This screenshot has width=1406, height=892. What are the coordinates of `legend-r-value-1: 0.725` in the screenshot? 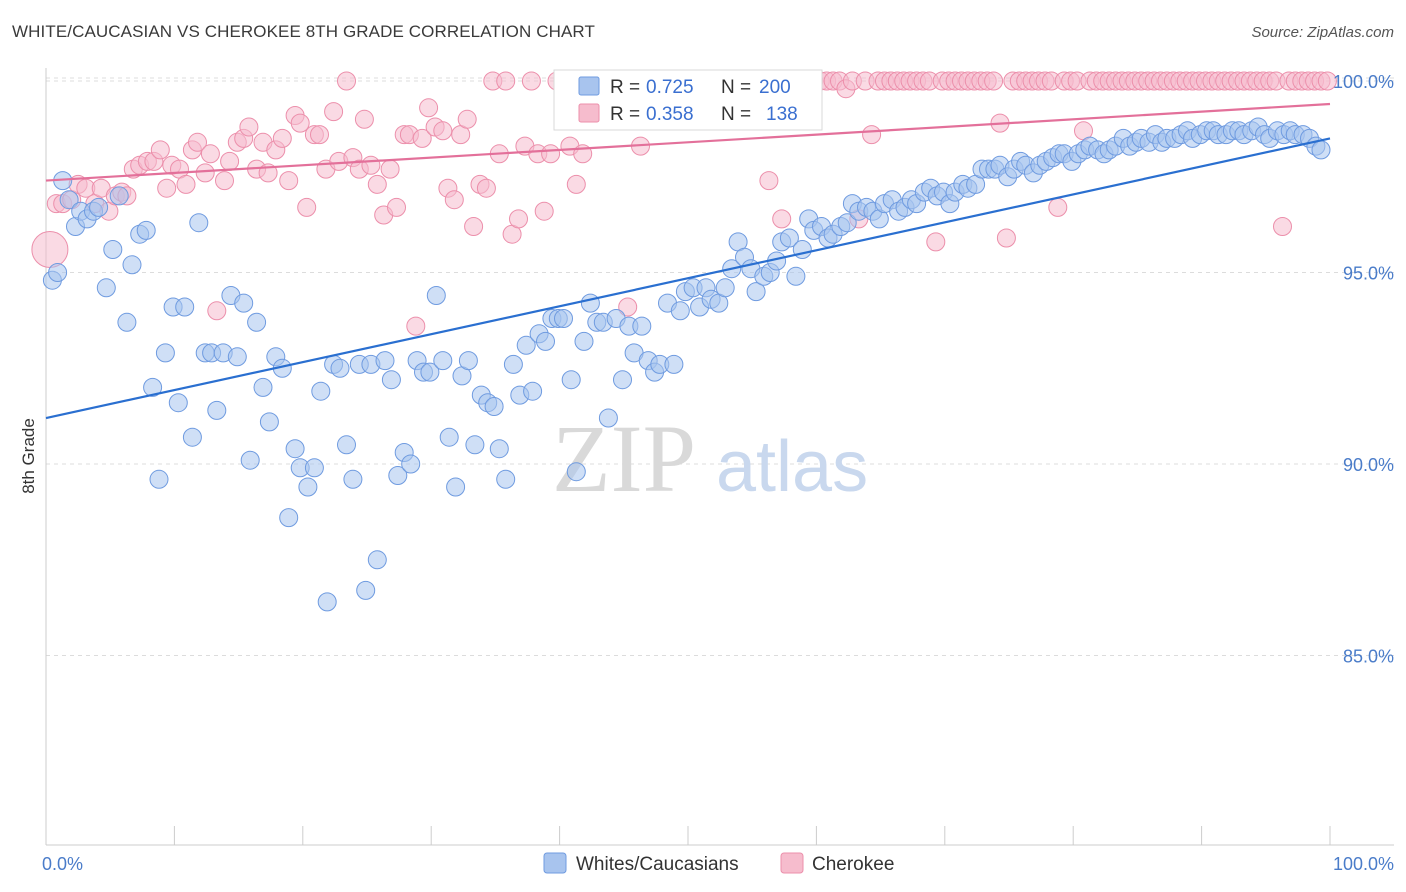 It's located at (670, 87).